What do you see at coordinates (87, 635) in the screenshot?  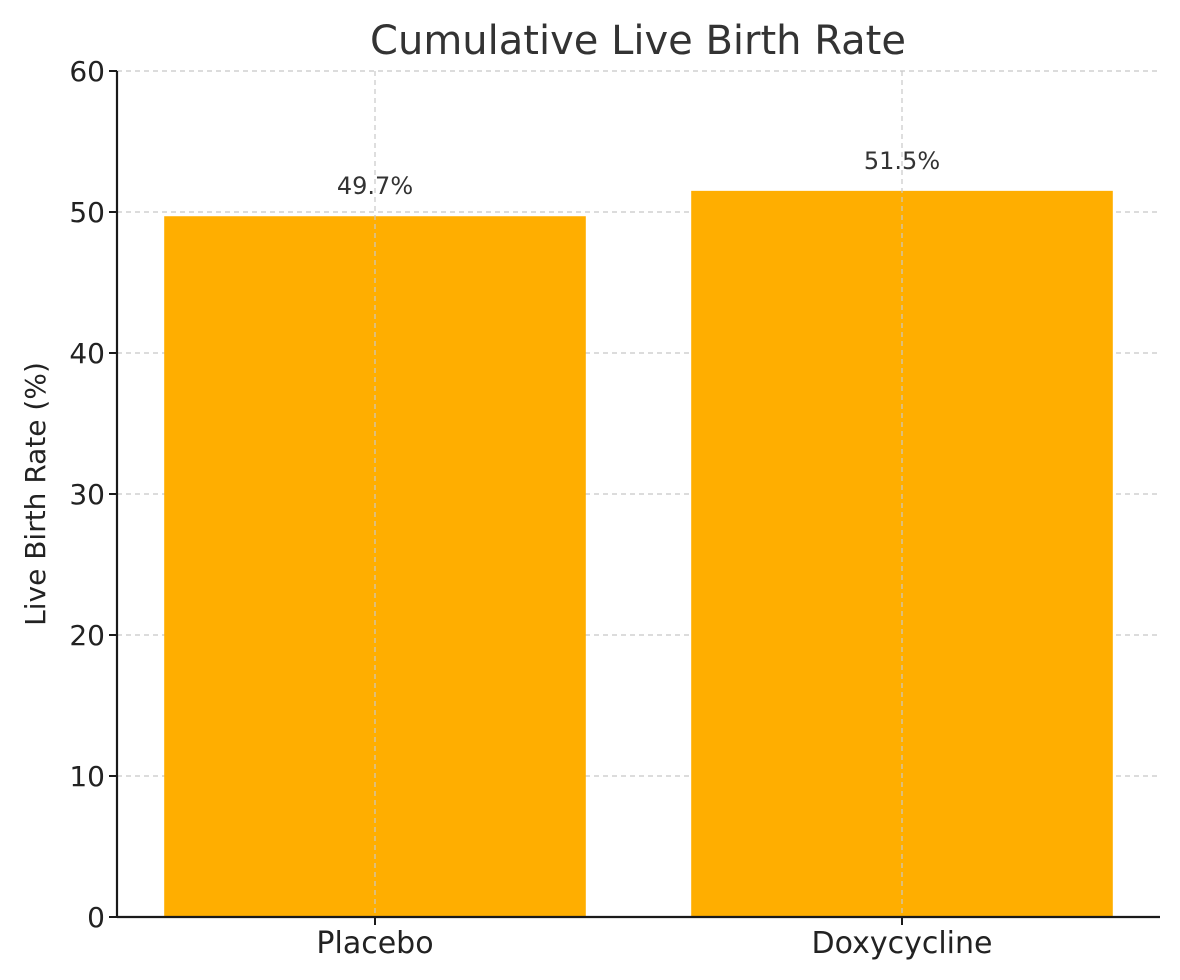 I see `y-tick-label: 20` at bounding box center [87, 635].